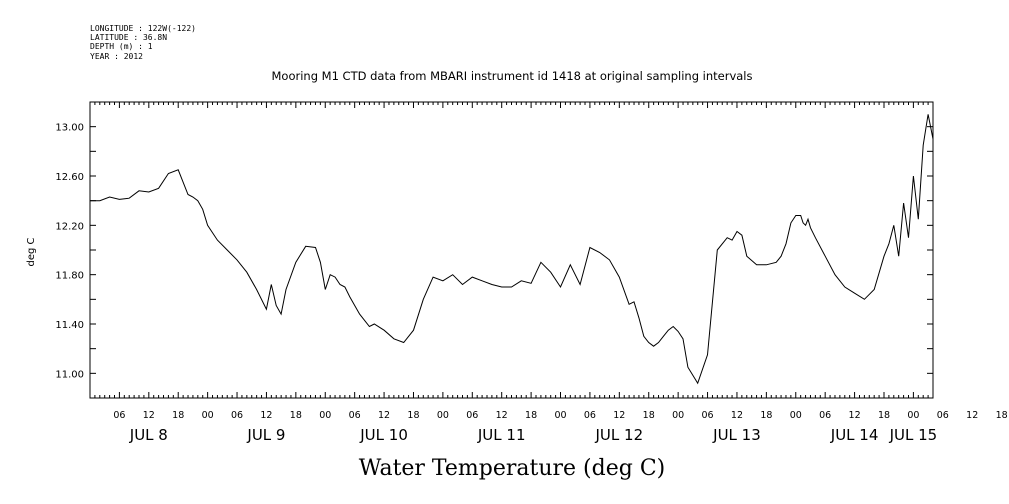 This screenshot has height=504, width=1009. I want to click on y-tick-label: 11.00, so click(69, 374).